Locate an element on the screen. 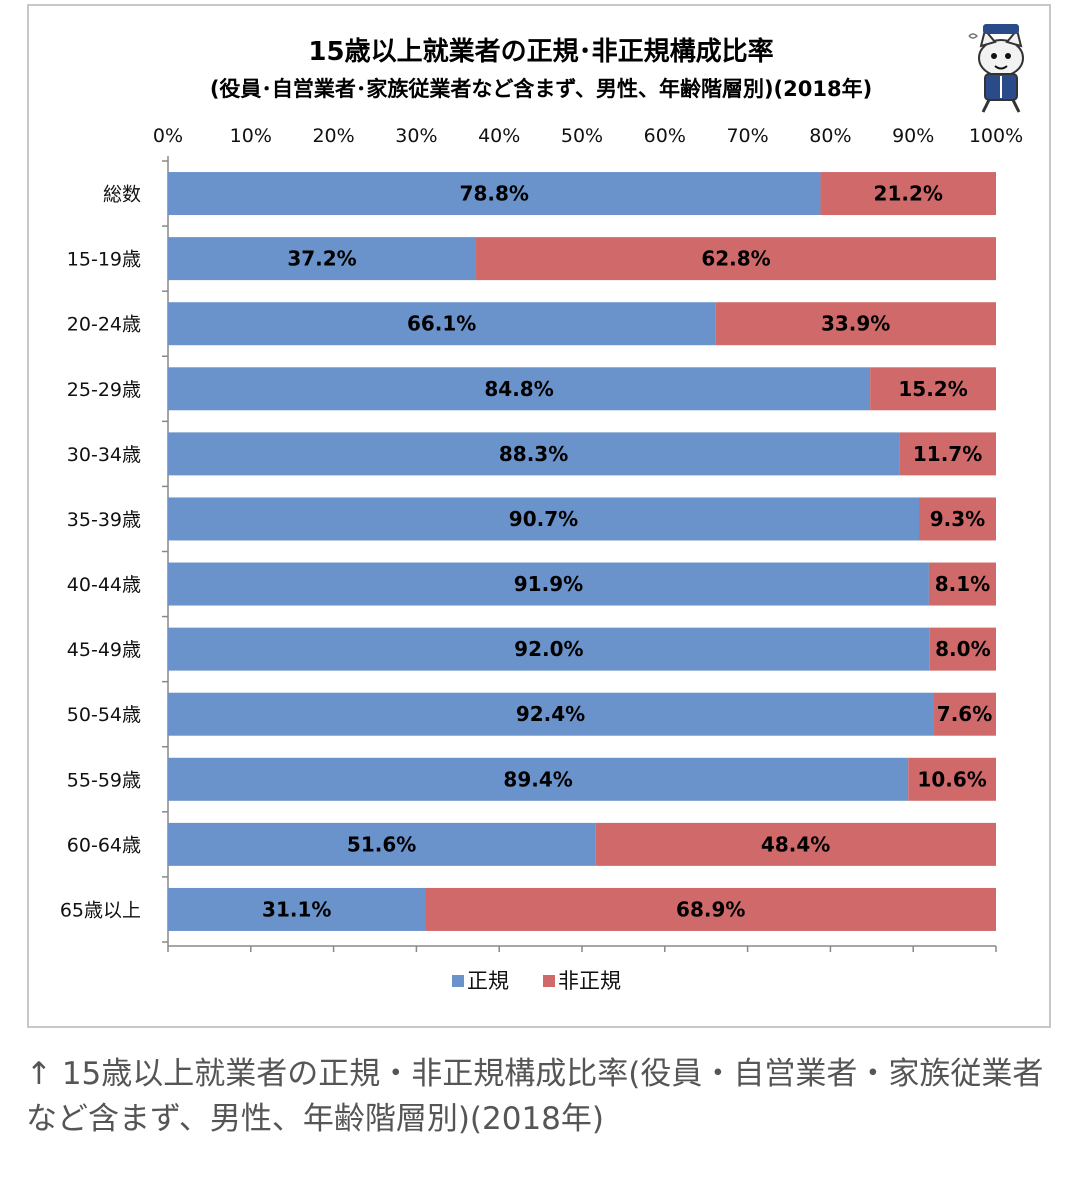 The image size is (1080, 1178). data-label-nonregular: 8.0% is located at coordinates (962, 649).